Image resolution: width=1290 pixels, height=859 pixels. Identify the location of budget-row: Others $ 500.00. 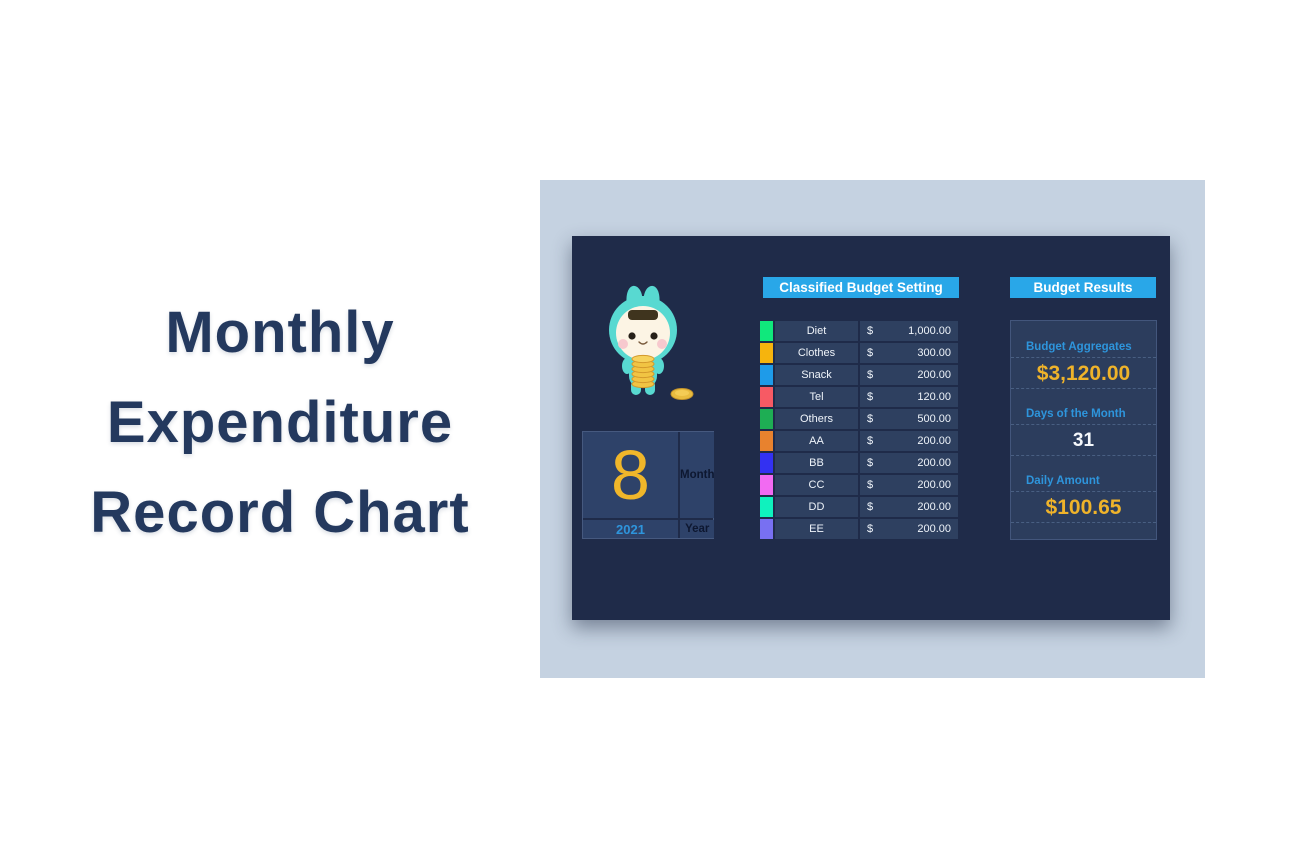
(859, 419).